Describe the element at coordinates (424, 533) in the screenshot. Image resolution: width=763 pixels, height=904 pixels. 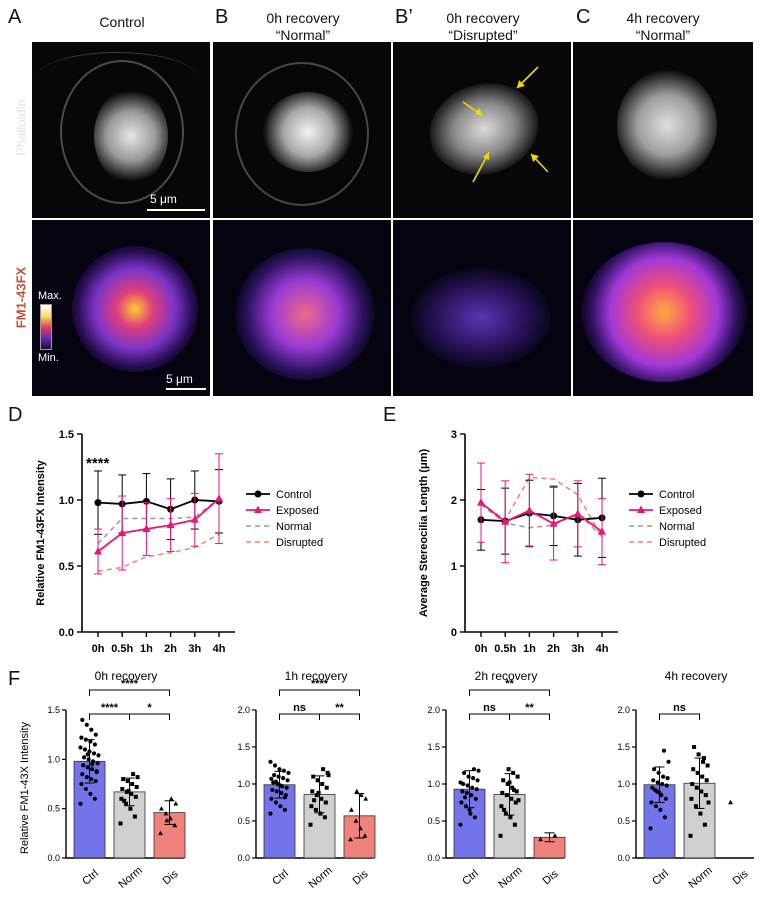
I see `y-axis-label: Average Stereocilia Length (μm)` at that location.